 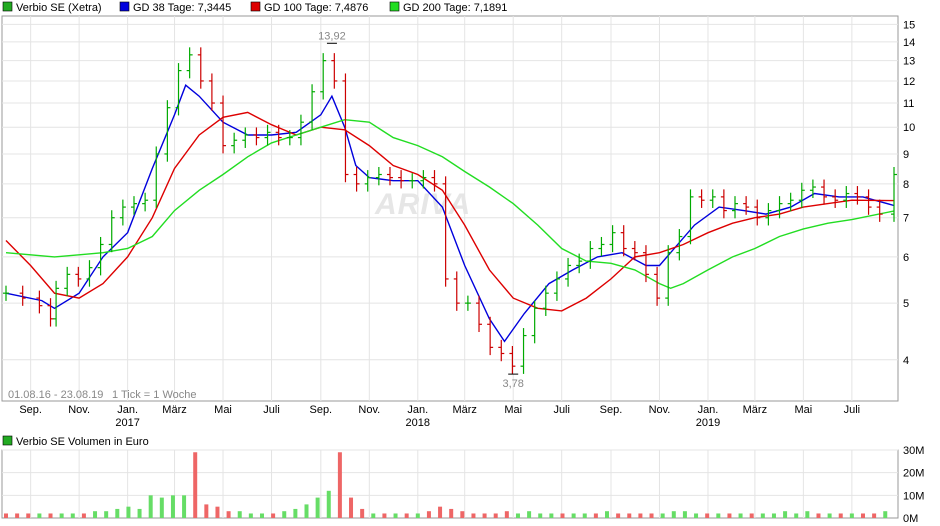 I want to click on volume-tick-label: 10M, so click(x=913, y=496).